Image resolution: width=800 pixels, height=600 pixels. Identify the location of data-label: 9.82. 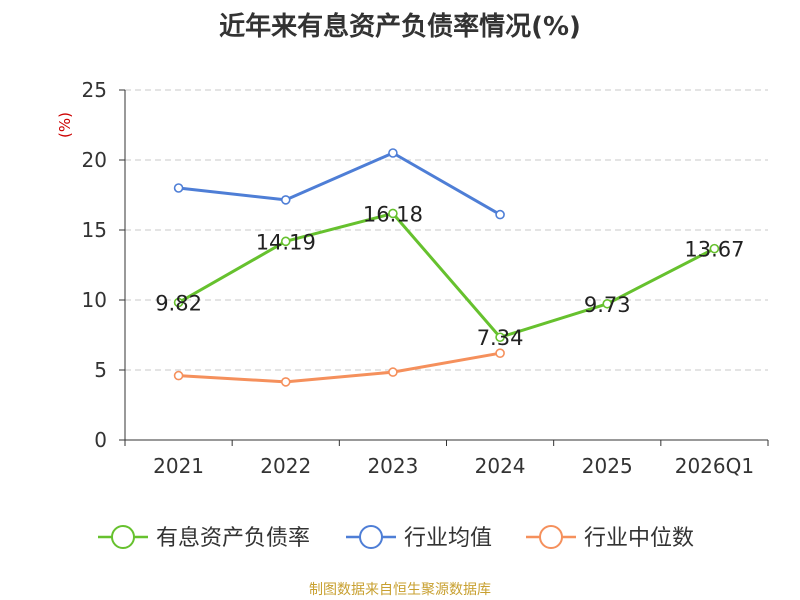
(178, 304).